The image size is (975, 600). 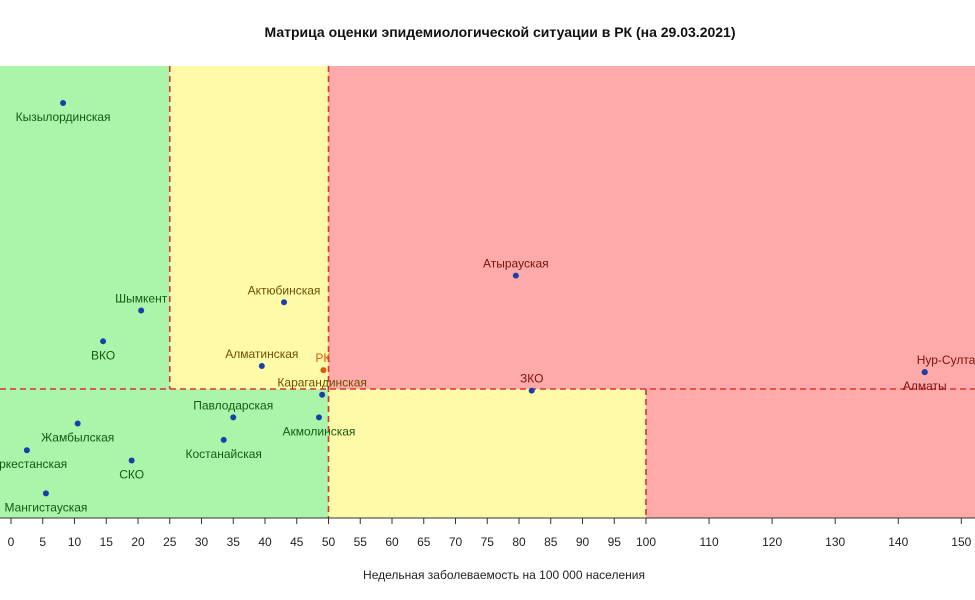 I want to click on data-point-label: ЗКО, so click(x=531, y=379).